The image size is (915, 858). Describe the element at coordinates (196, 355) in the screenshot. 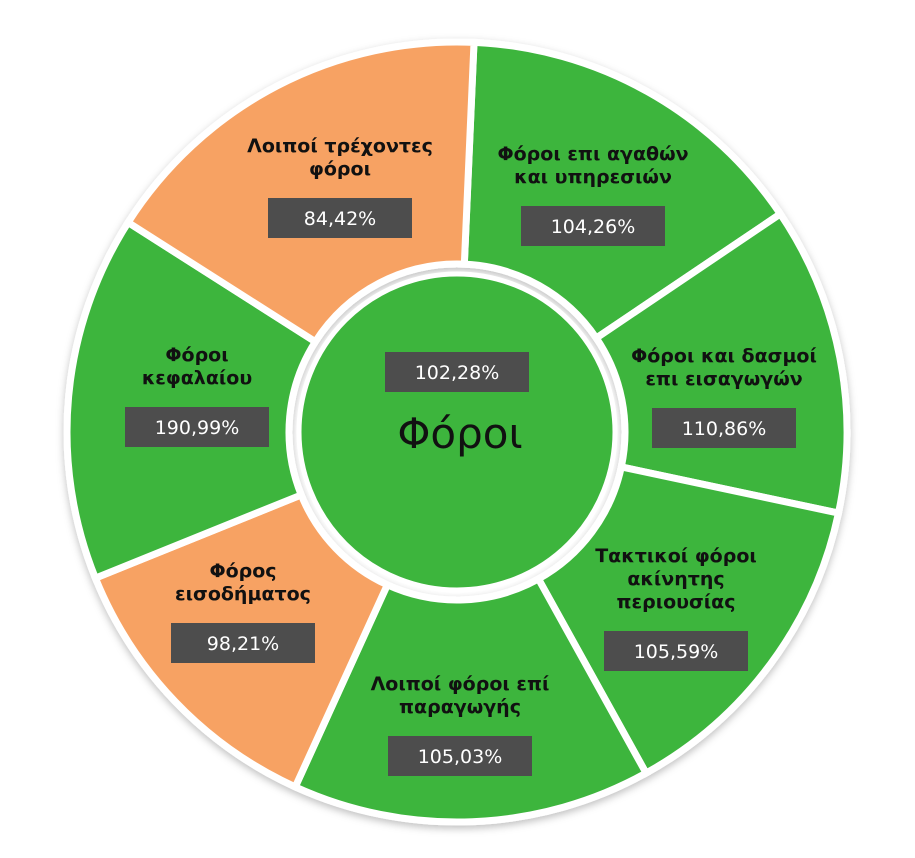

I see `segment-6-label-line: Φόροι` at that location.